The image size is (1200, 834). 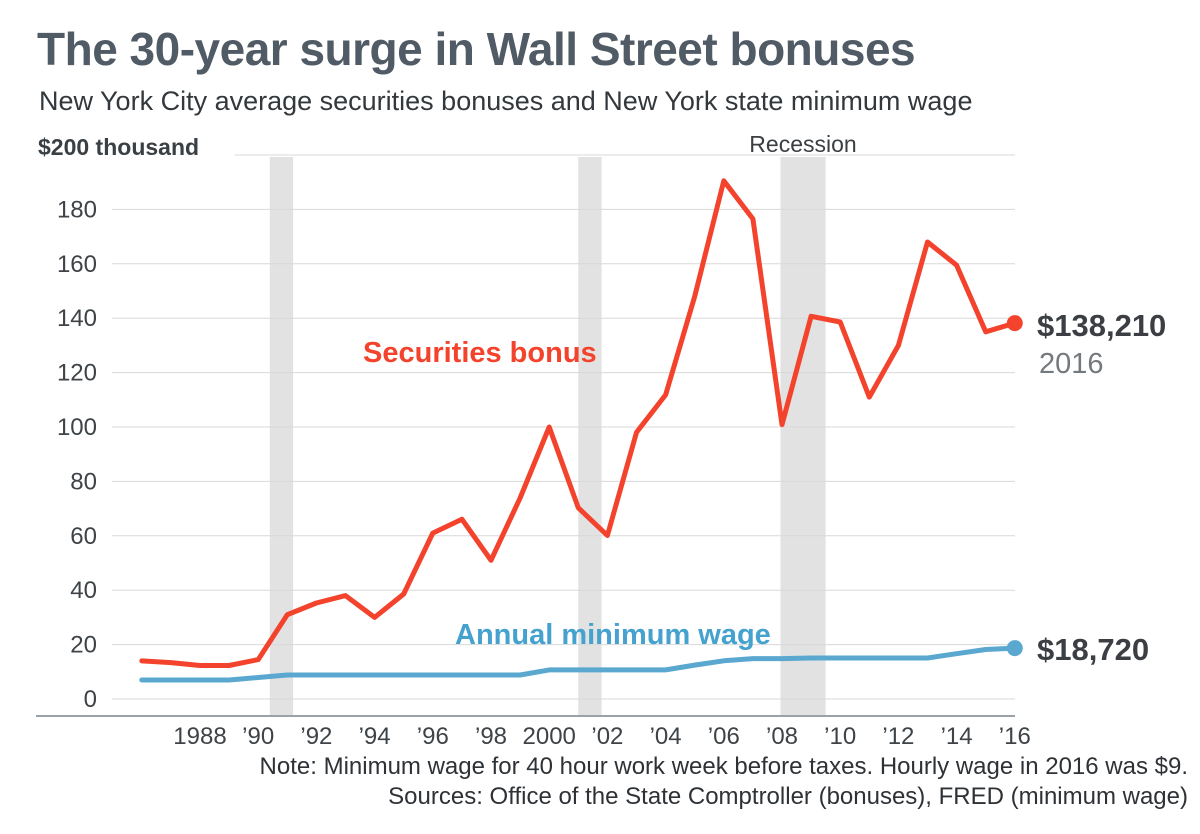 What do you see at coordinates (840, 736) in the screenshot?
I see `x-tick-label: ’10` at bounding box center [840, 736].